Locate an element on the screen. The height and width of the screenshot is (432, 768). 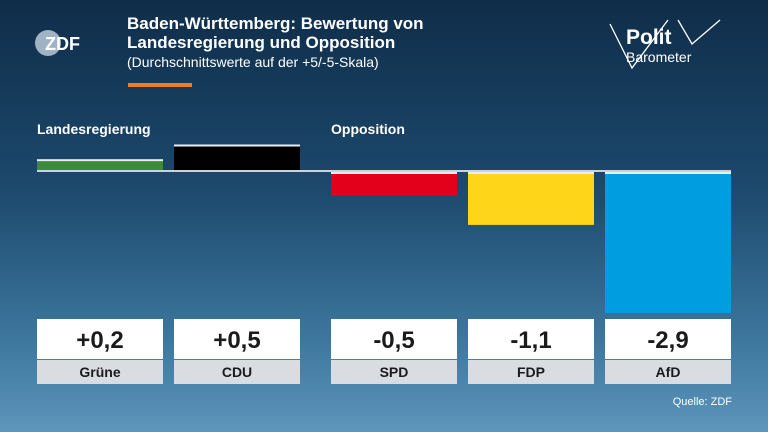
bar-edge-cdu is located at coordinates (237, 145).